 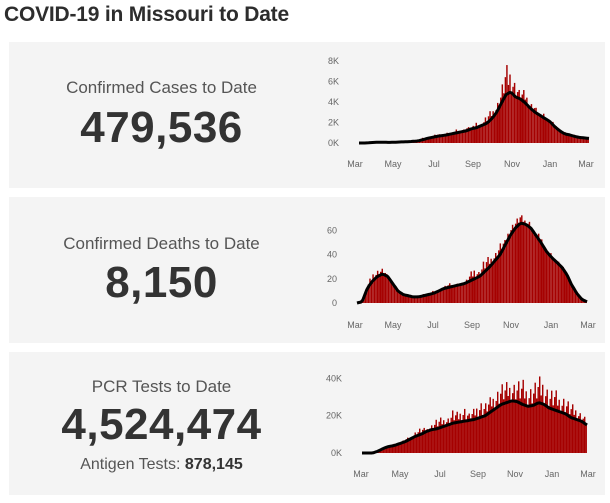 I want to click on cases-chart: 8K 6K 4K 2K 0K Mar May Jul Sep Nov Jan Mar, so click(x=450, y=112).